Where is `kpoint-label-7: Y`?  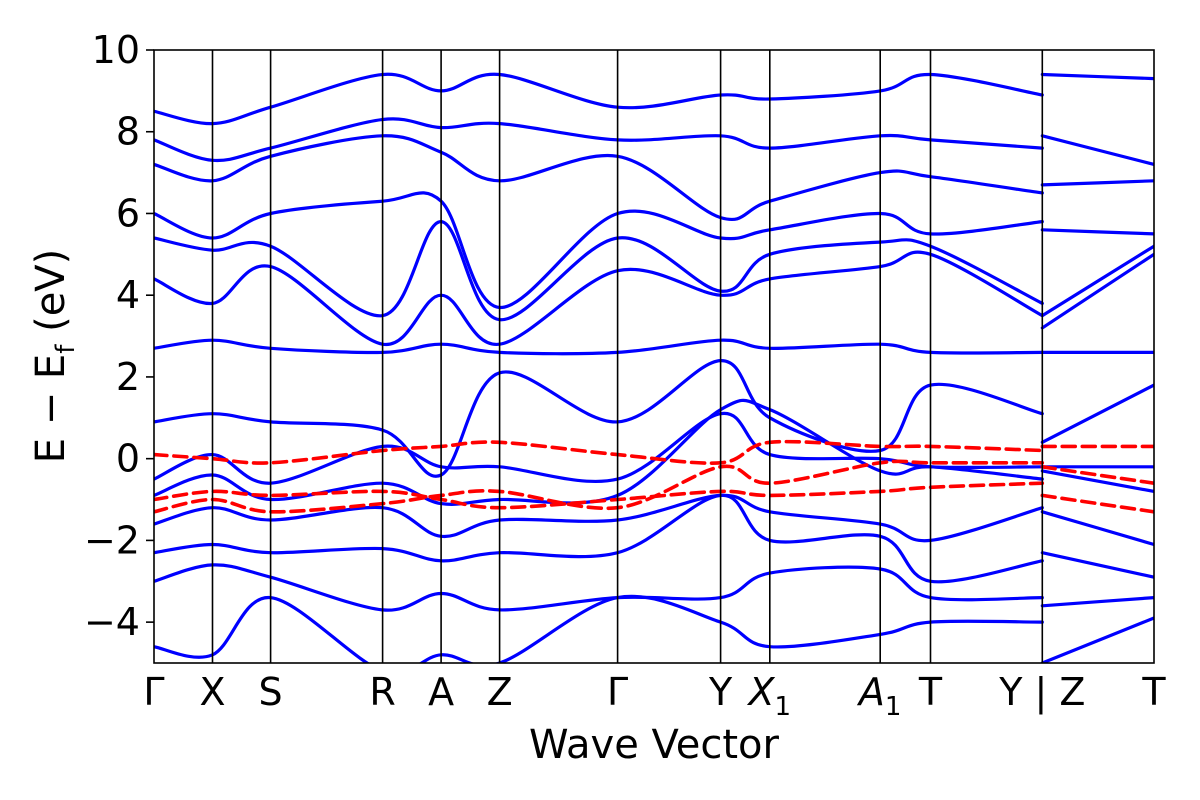 kpoint-label-7: Y is located at coordinates (720, 692).